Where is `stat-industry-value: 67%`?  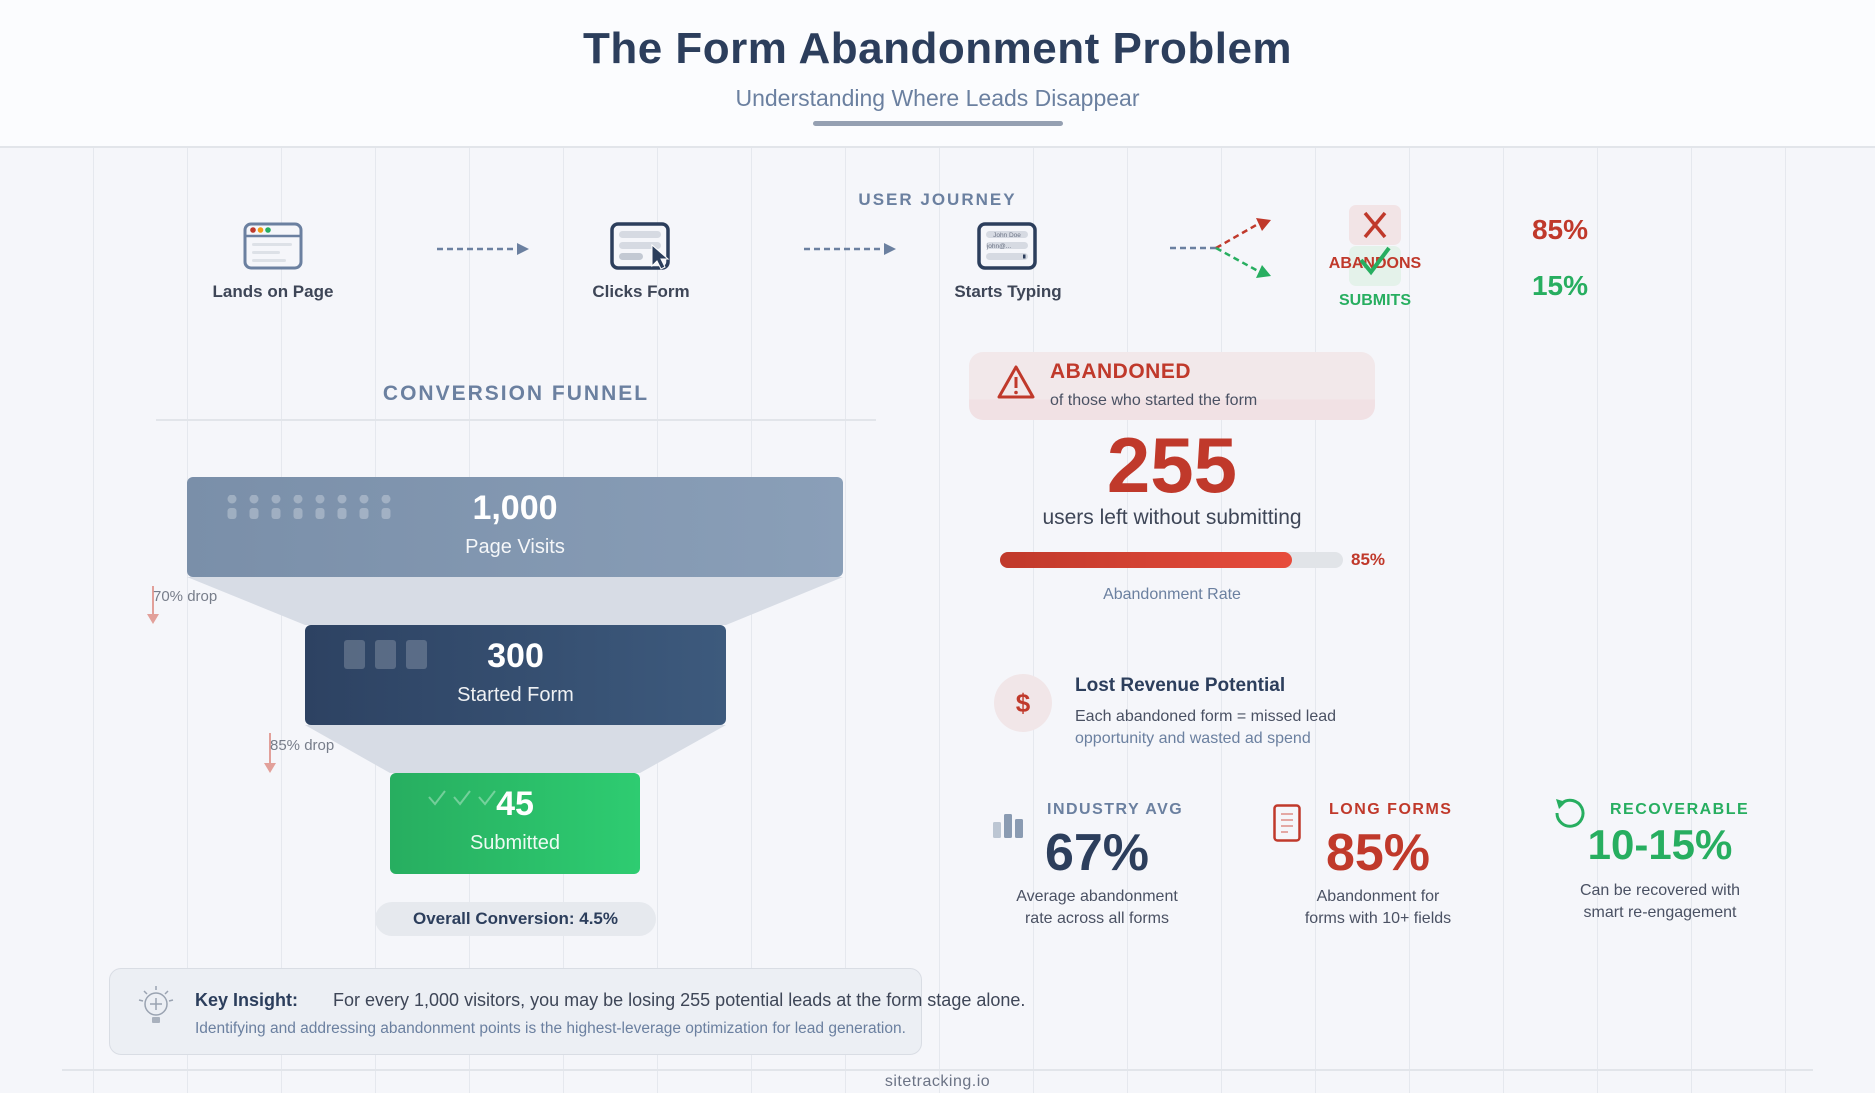 stat-industry-value: 67% is located at coordinates (1097, 853).